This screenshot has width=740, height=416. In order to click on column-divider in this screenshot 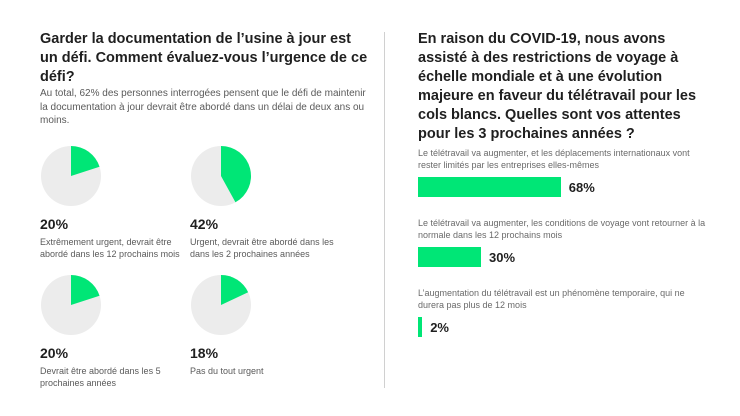, I will do `click(384, 210)`.